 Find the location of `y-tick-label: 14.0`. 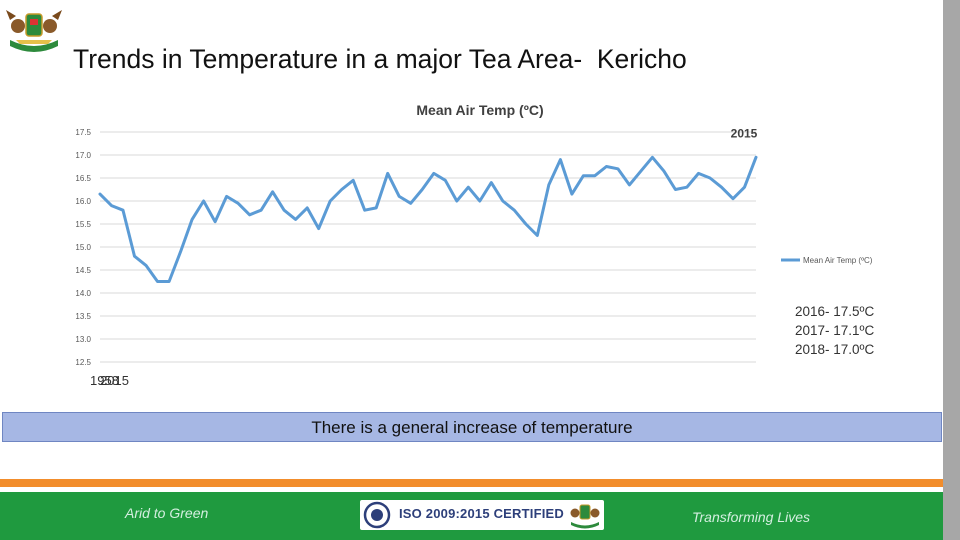

y-tick-label: 14.0 is located at coordinates (83, 293).